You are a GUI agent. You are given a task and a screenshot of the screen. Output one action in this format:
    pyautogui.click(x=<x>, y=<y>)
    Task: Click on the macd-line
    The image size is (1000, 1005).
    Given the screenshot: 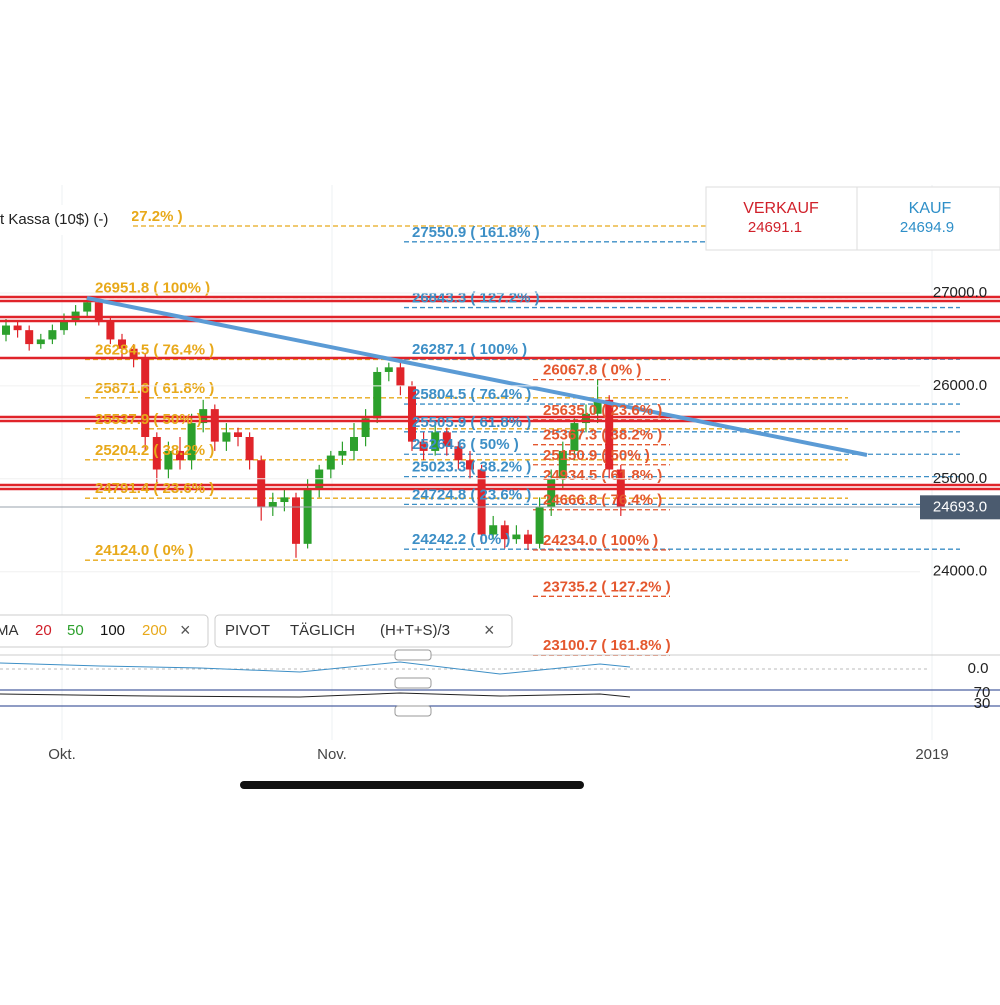 What is the action you would take?
    pyautogui.click(x=315, y=668)
    